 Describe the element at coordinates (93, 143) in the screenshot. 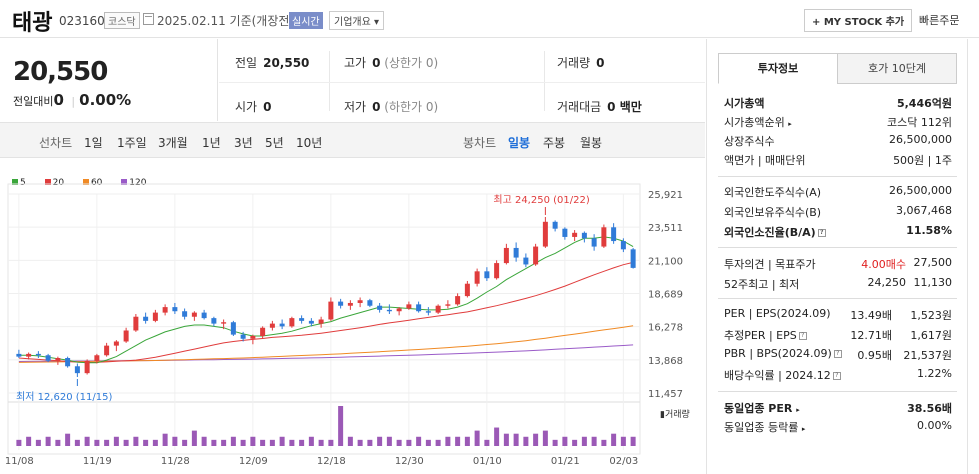

I see `period-1d: 1일` at that location.